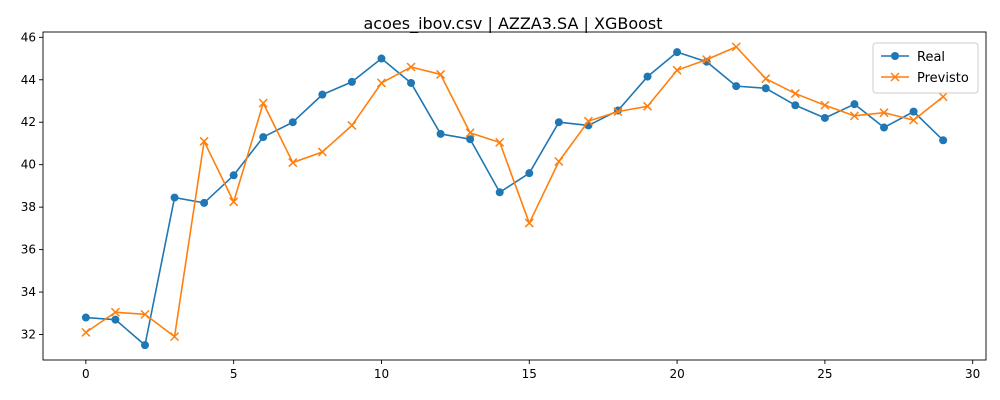 This screenshot has height=400, width=1000. What do you see at coordinates (28, 207) in the screenshot?
I see `y-tick-label: 38` at bounding box center [28, 207].